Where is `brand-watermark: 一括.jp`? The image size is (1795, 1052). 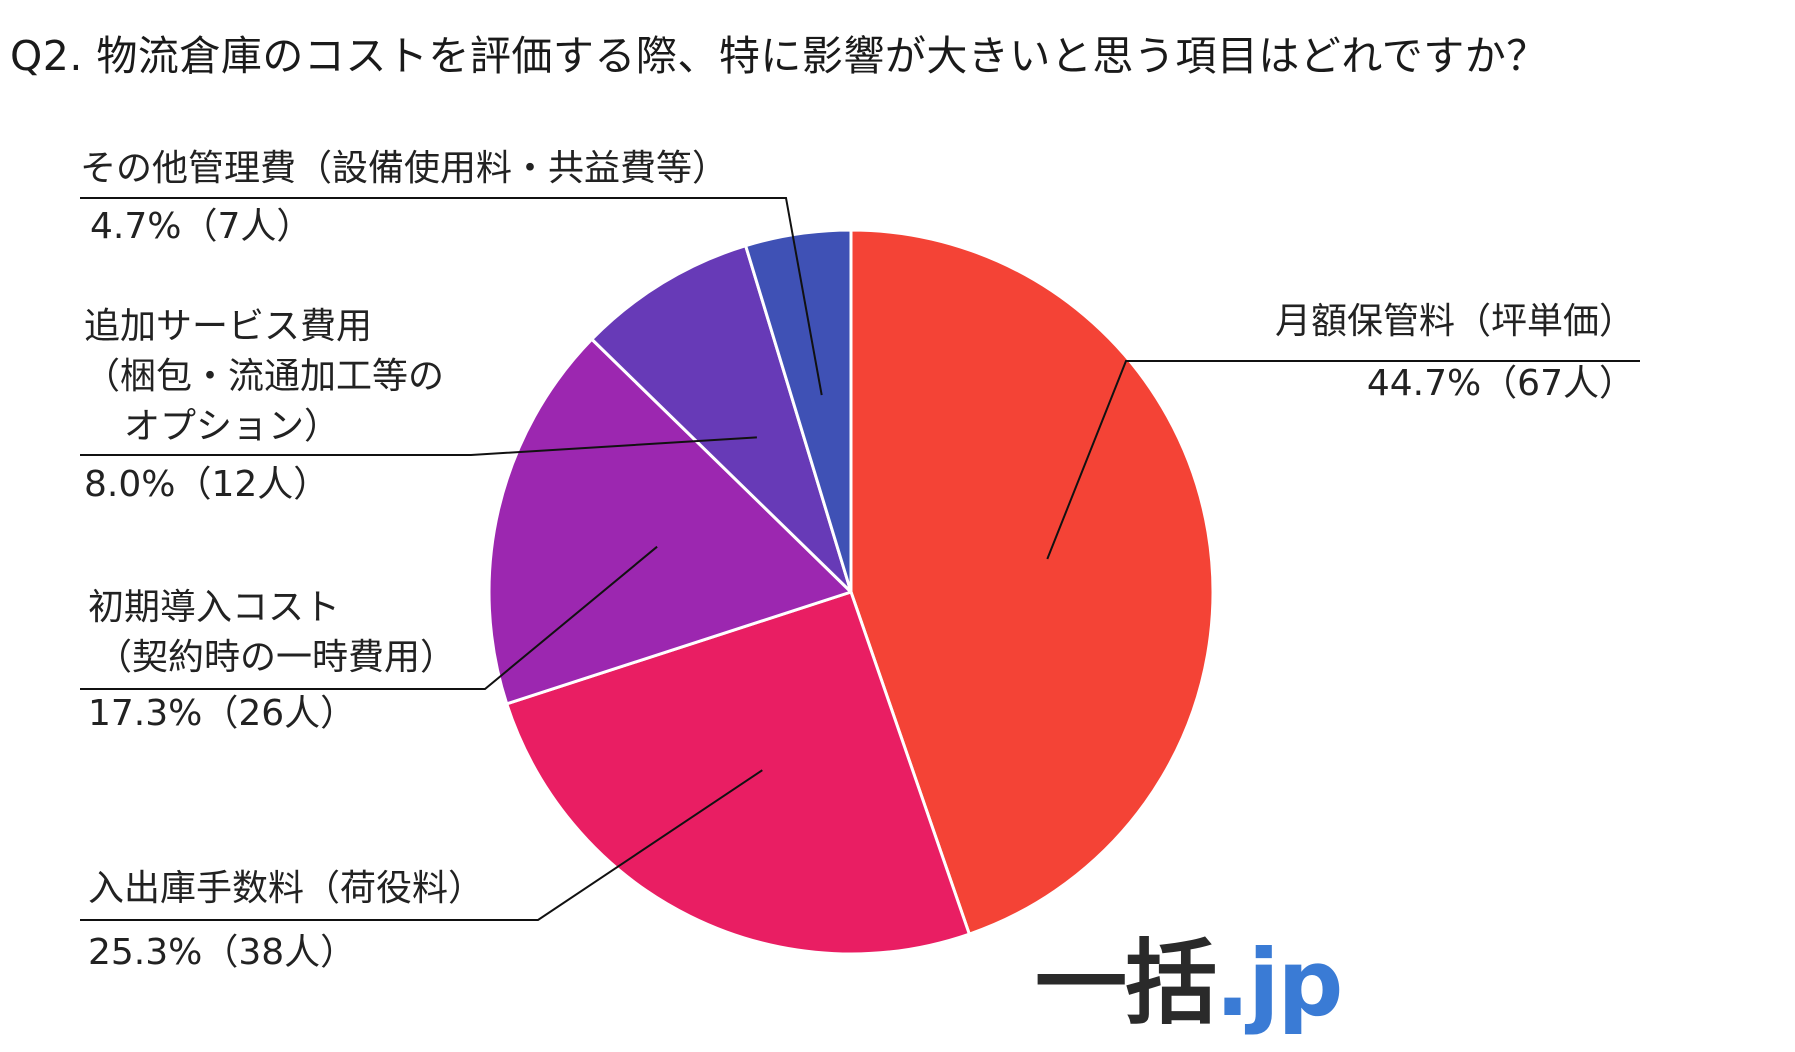
brand-watermark: 一括.jp is located at coordinates (1189, 984).